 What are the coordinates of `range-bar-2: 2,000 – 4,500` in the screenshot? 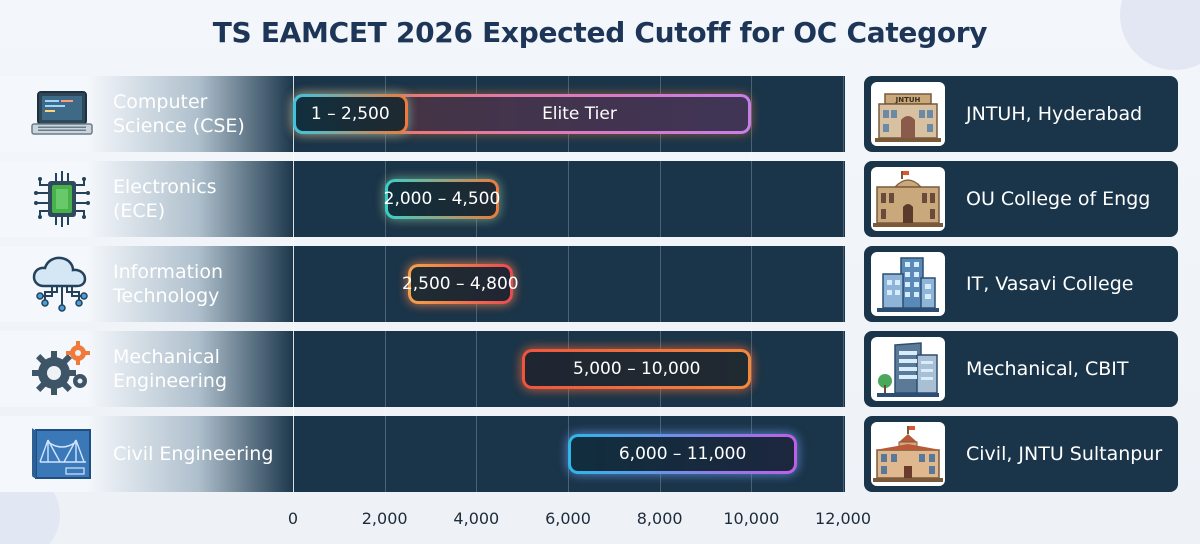 It's located at (442, 199).